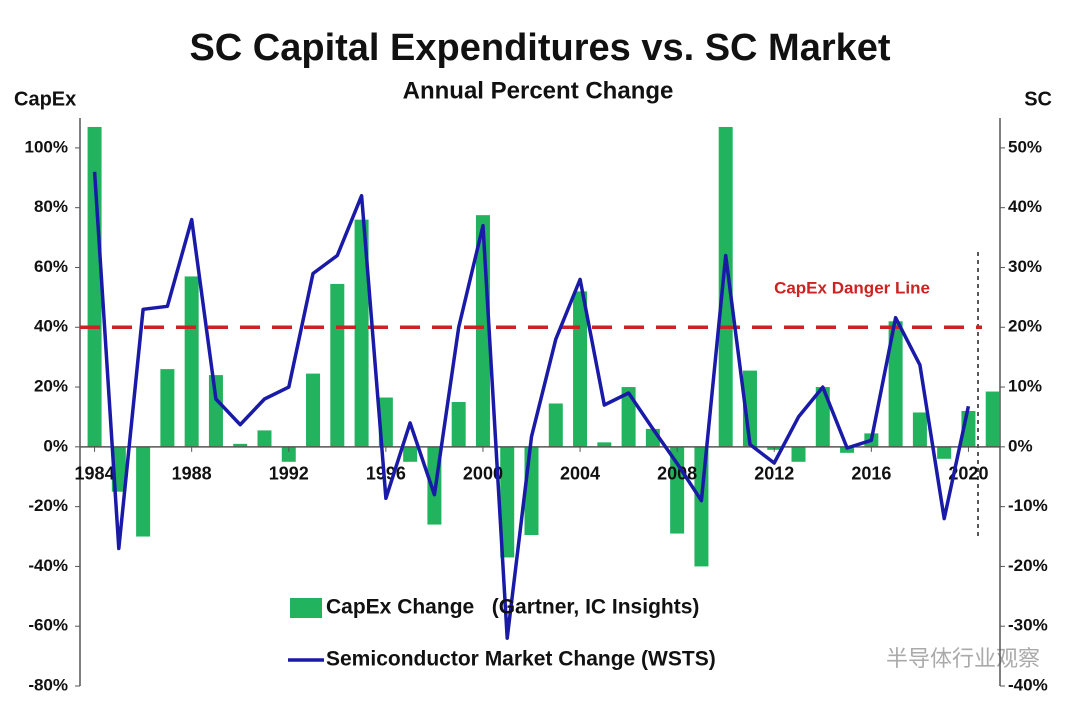  I want to click on y2-tick-label: -30%, so click(1028, 625).